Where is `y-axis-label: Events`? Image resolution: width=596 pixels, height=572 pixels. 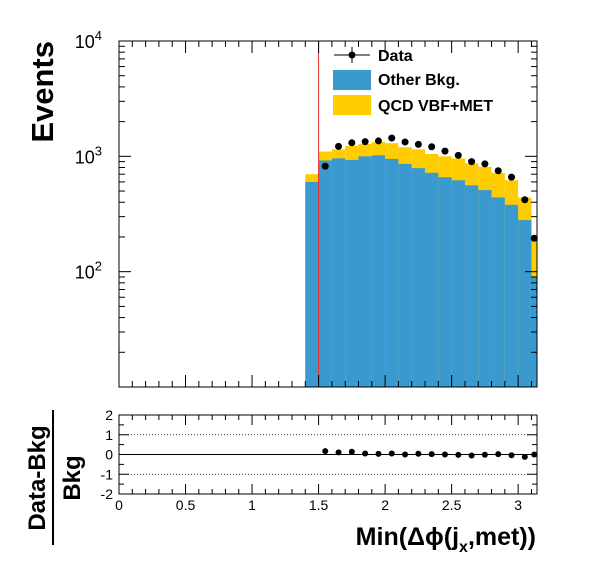 y-axis-label: Events is located at coordinates (42, 92).